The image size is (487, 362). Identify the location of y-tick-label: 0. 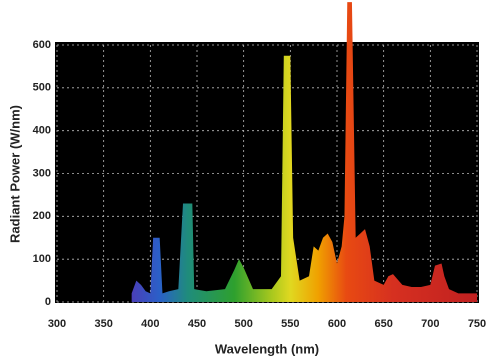
(48, 302).